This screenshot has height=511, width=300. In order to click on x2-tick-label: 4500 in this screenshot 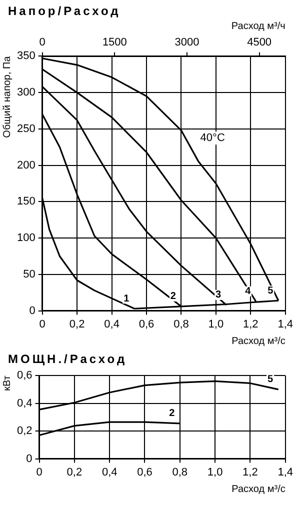, I will do `click(259, 42)`.